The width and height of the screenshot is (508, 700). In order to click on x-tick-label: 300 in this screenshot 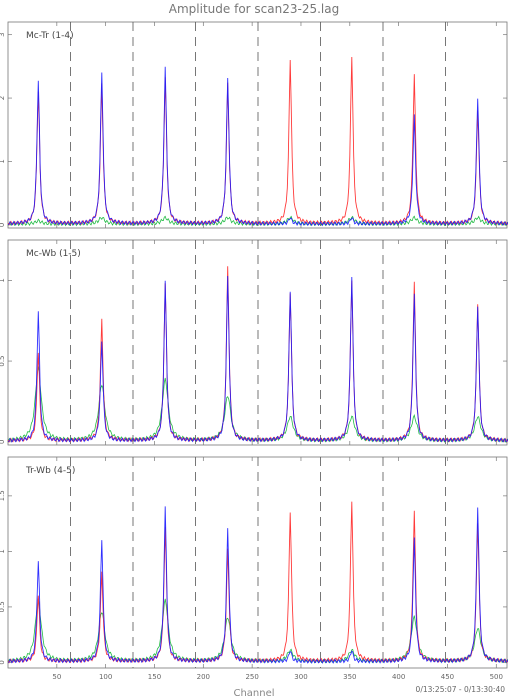, I will do `click(300, 677)`.